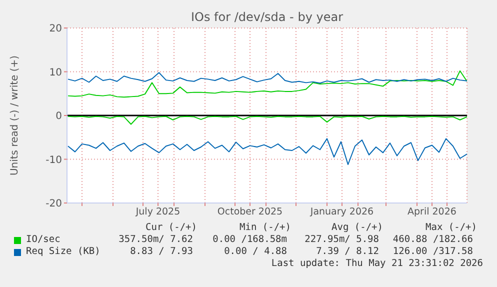 Image resolution: width=497 pixels, height=287 pixels. Describe the element at coordinates (357, 227) in the screenshot. I see `text: Avg (-/+)` at that location.